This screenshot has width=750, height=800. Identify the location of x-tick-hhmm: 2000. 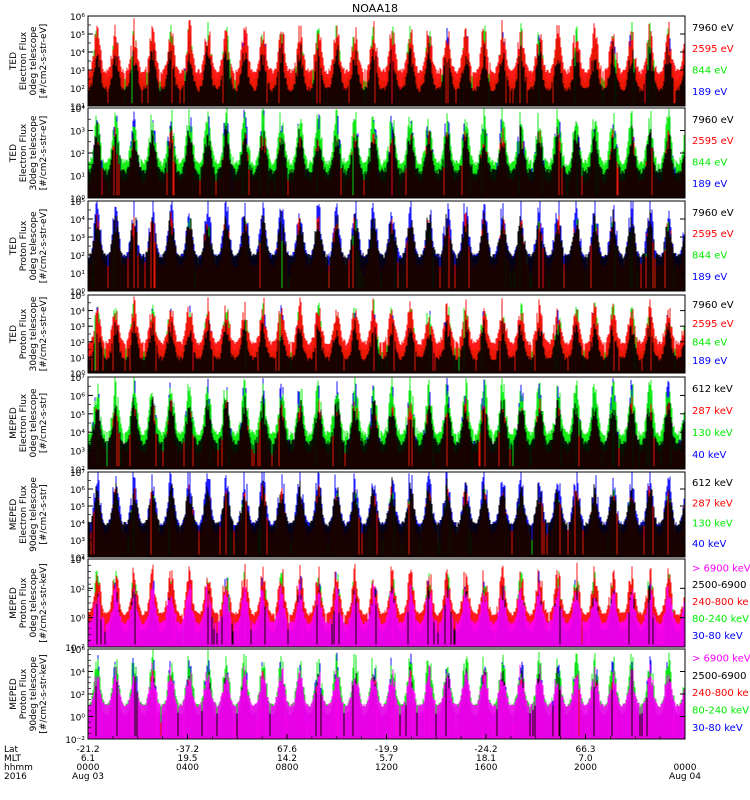
(585, 768).